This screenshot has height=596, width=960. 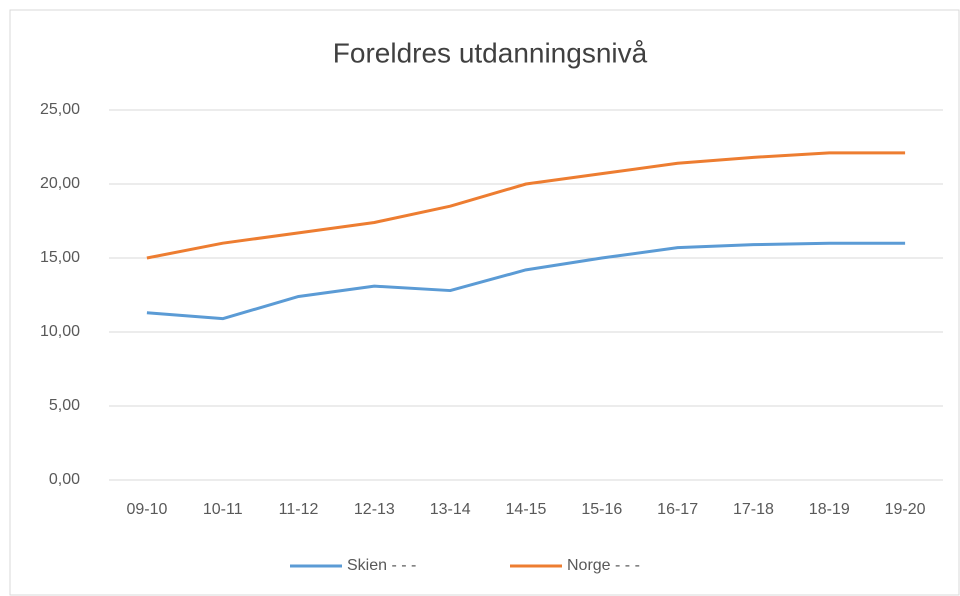 I want to click on x-tick-label: 12-13, so click(x=374, y=509).